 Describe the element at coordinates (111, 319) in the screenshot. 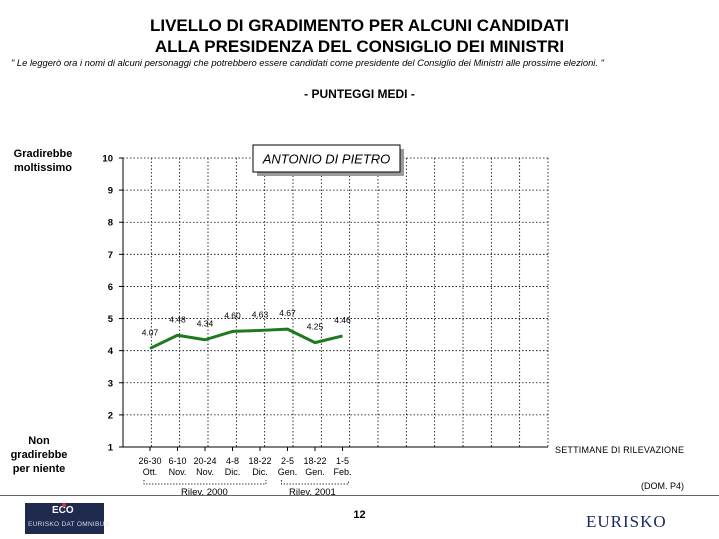

I see `y-tick-label: 5` at that location.